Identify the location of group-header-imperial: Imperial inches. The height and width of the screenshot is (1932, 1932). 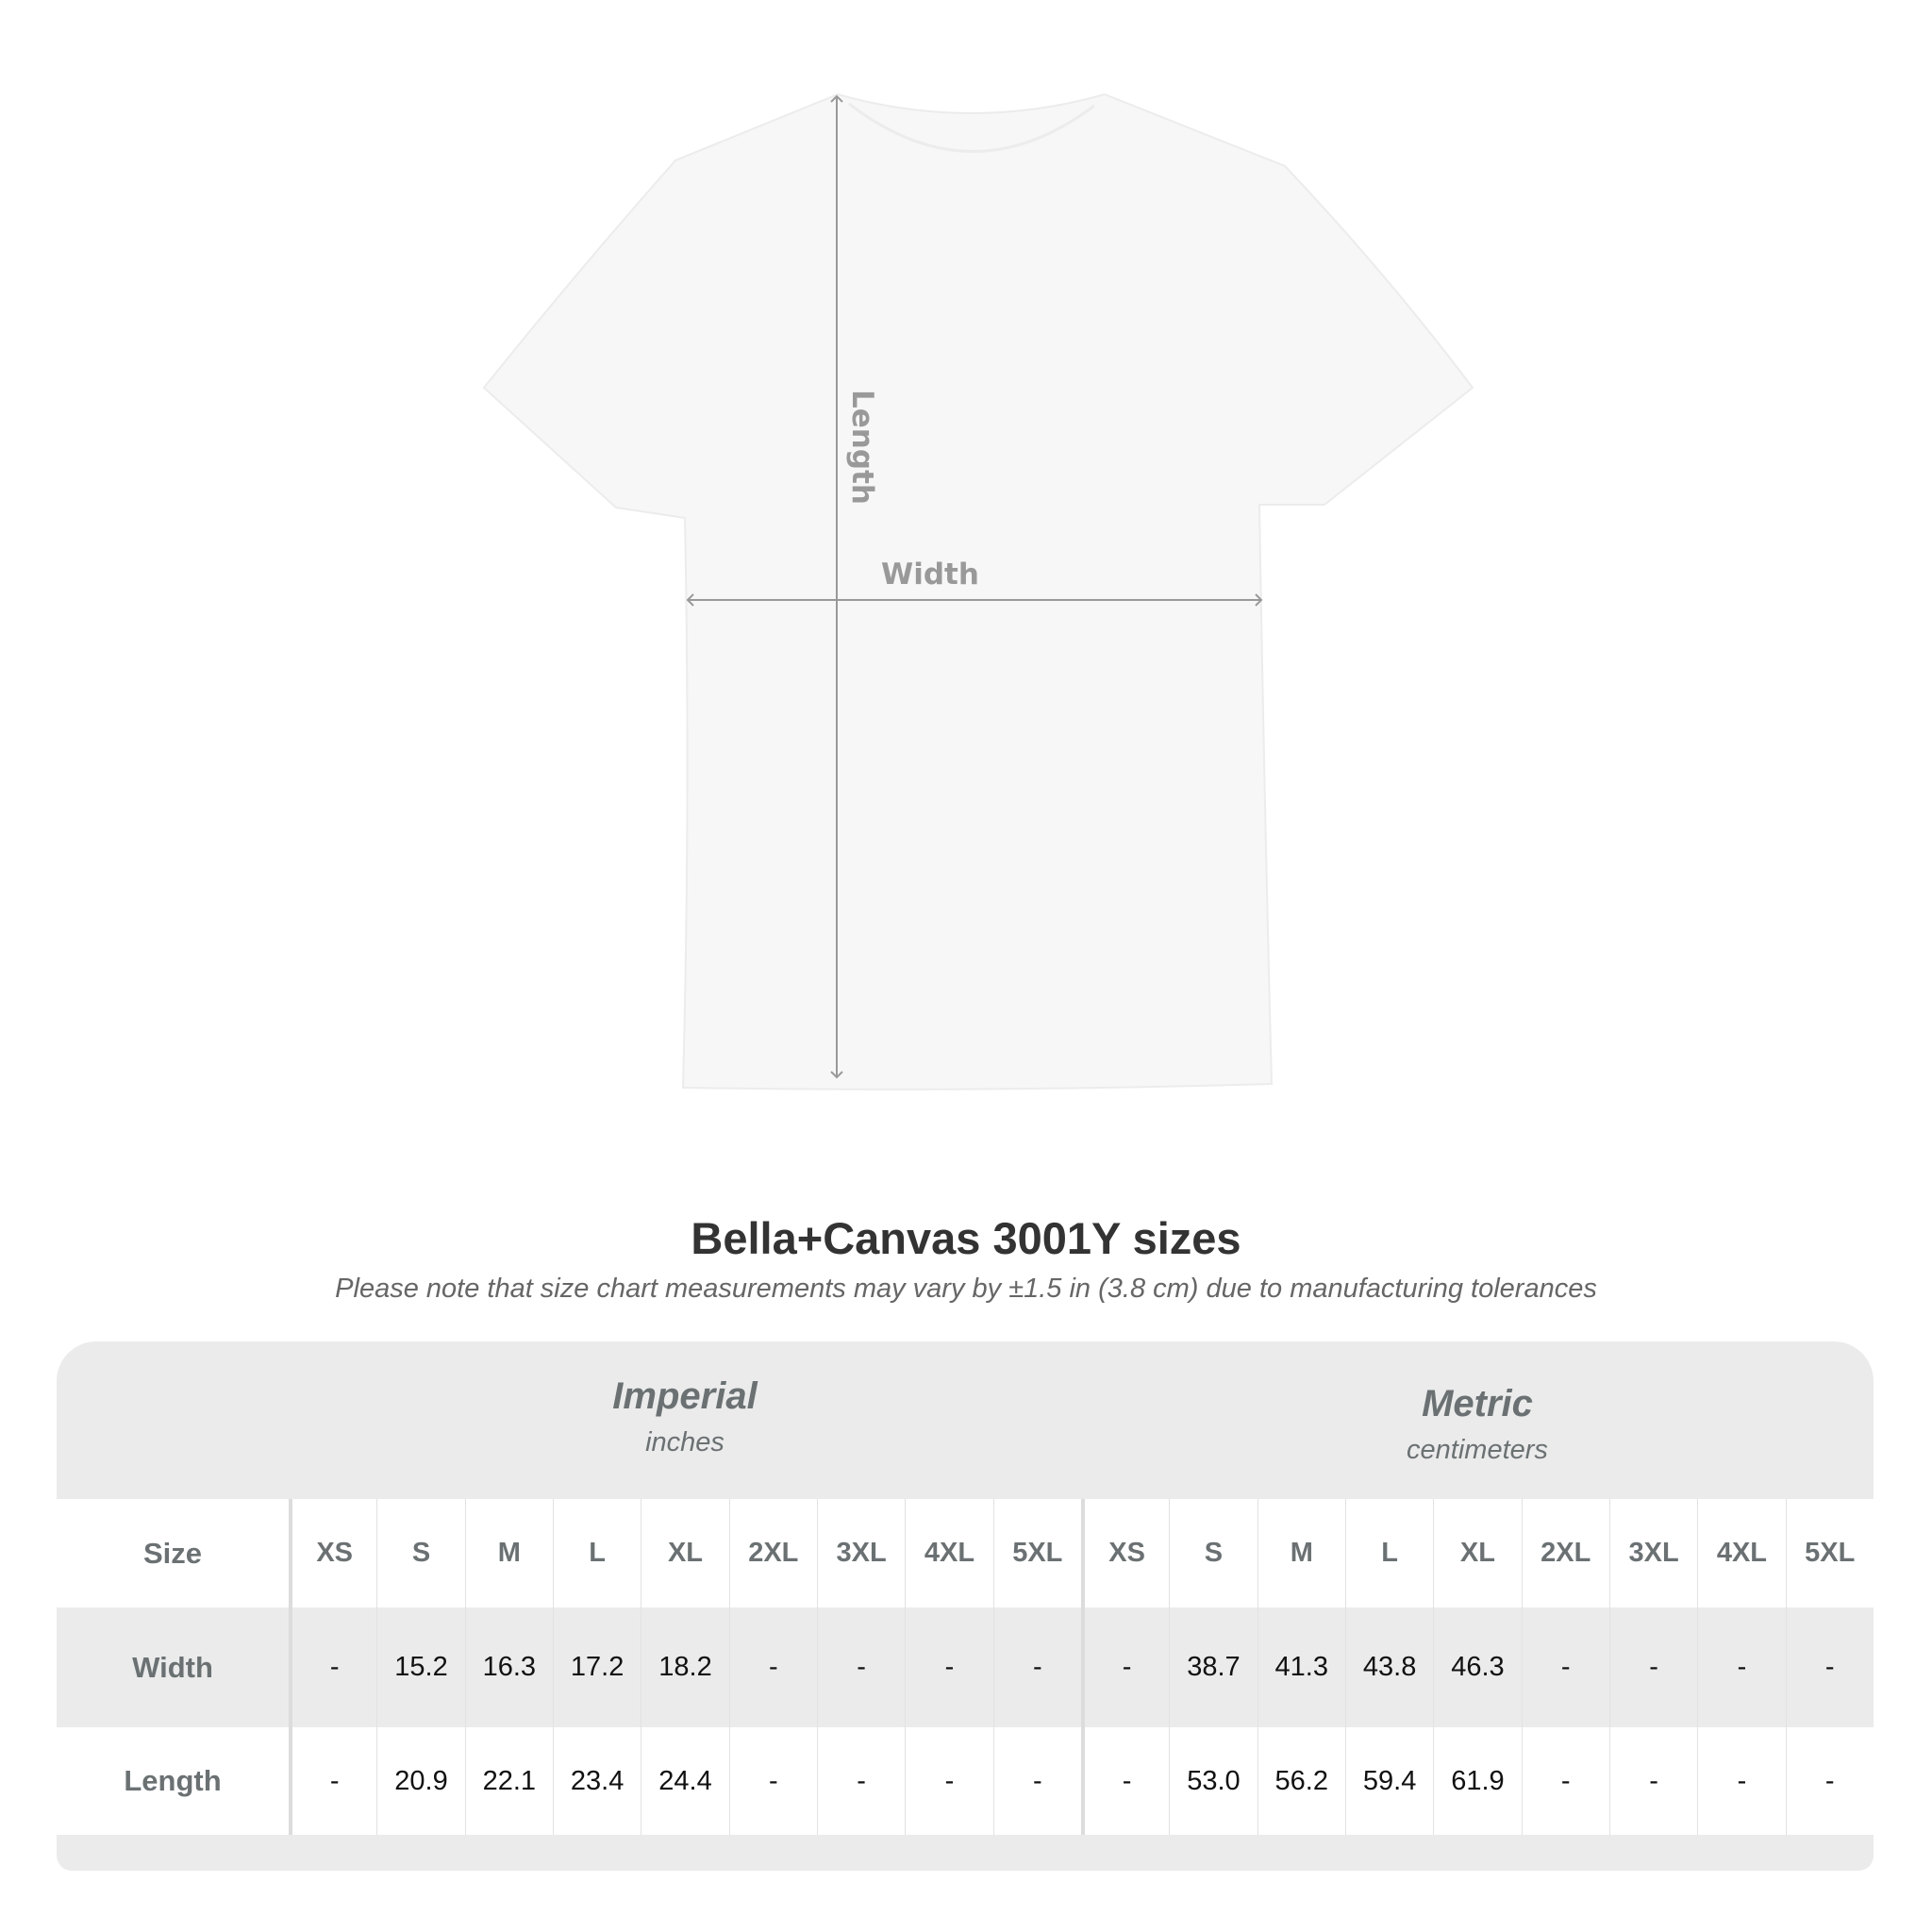
(685, 1417).